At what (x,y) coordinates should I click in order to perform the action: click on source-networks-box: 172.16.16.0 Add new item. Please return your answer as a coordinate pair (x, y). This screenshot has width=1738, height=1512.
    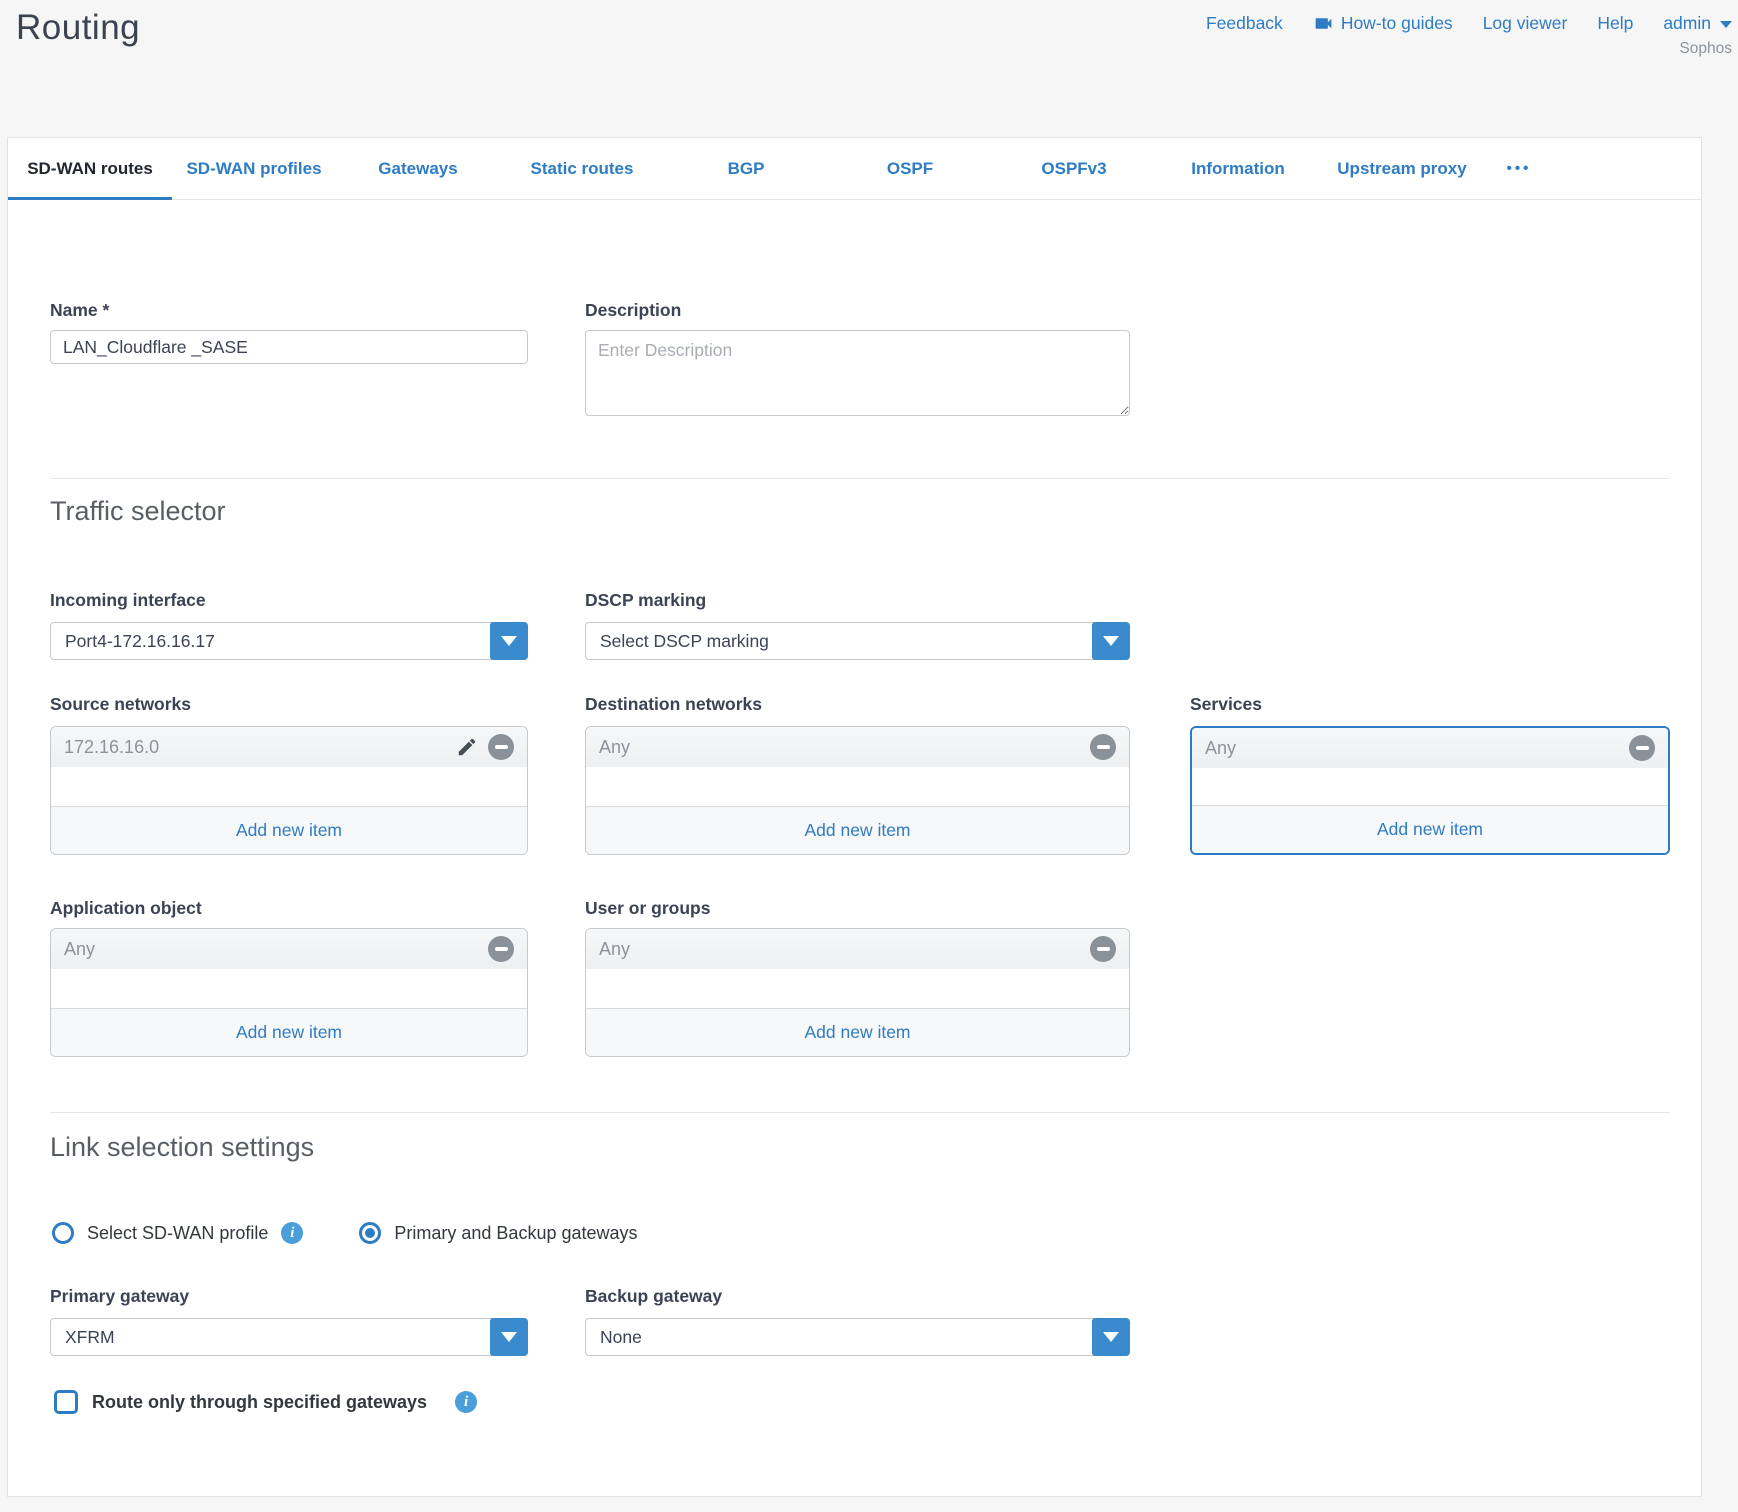
    Looking at the image, I should click on (289, 790).